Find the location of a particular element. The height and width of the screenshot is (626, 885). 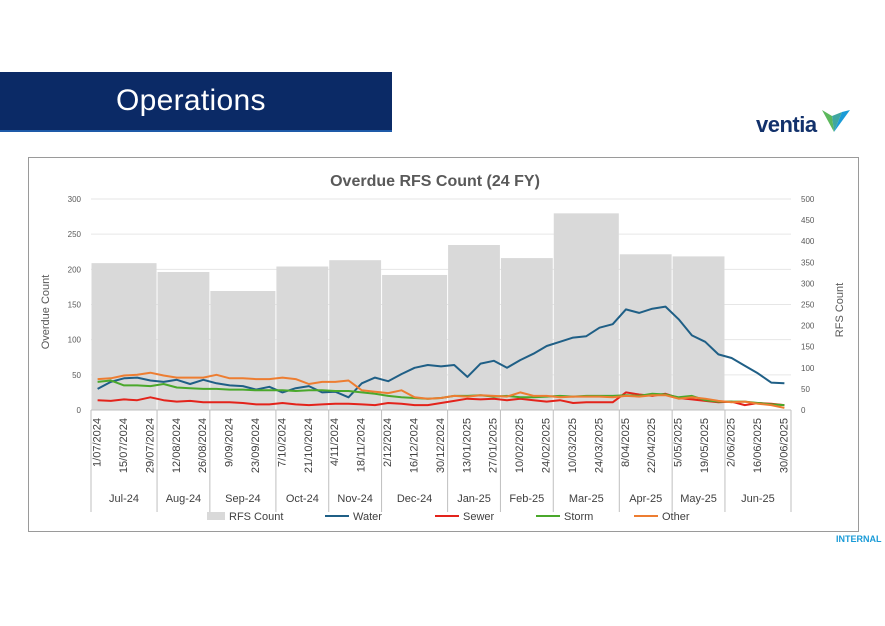

month-label: Apr-25 is located at coordinates (645, 499).